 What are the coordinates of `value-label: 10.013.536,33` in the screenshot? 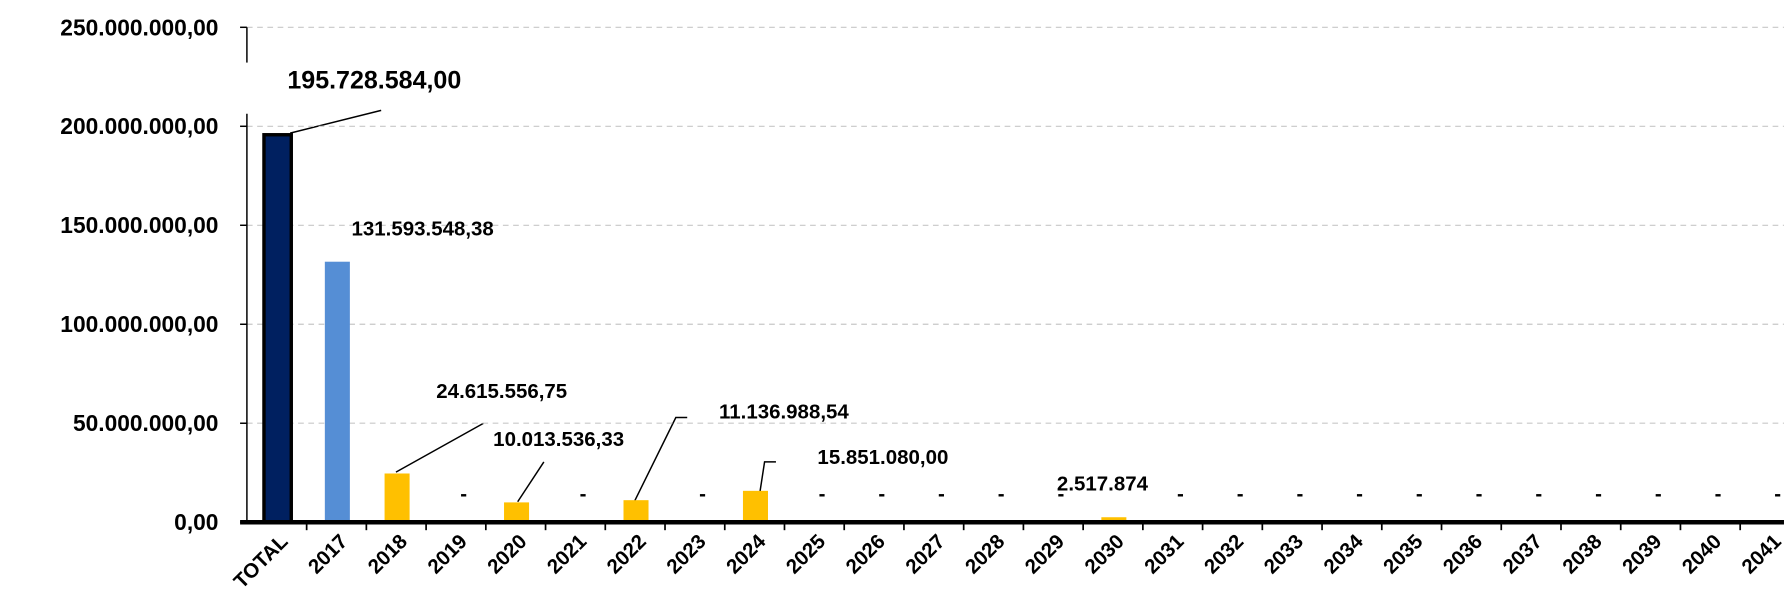 It's located at (558, 439).